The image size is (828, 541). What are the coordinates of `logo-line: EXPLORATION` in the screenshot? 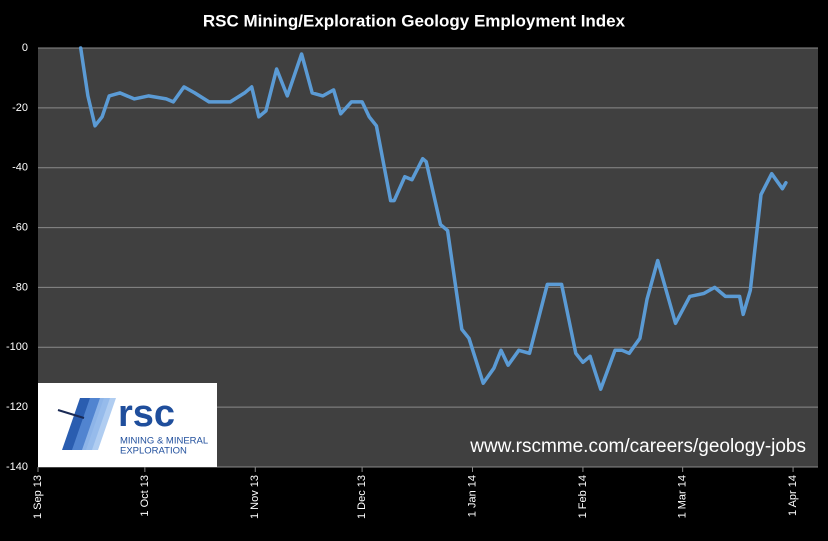 It's located at (153, 451).